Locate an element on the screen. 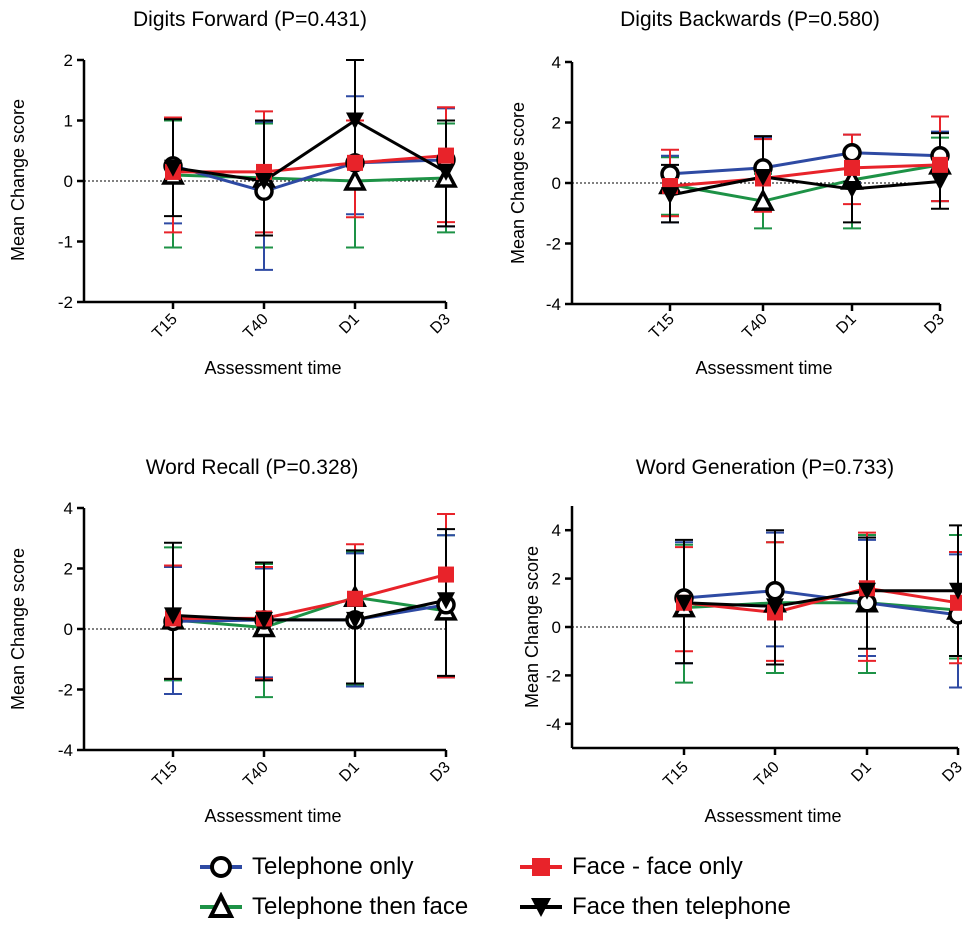 This screenshot has width=962, height=929. y-tick-label: -1 is located at coordinates (65, 242).